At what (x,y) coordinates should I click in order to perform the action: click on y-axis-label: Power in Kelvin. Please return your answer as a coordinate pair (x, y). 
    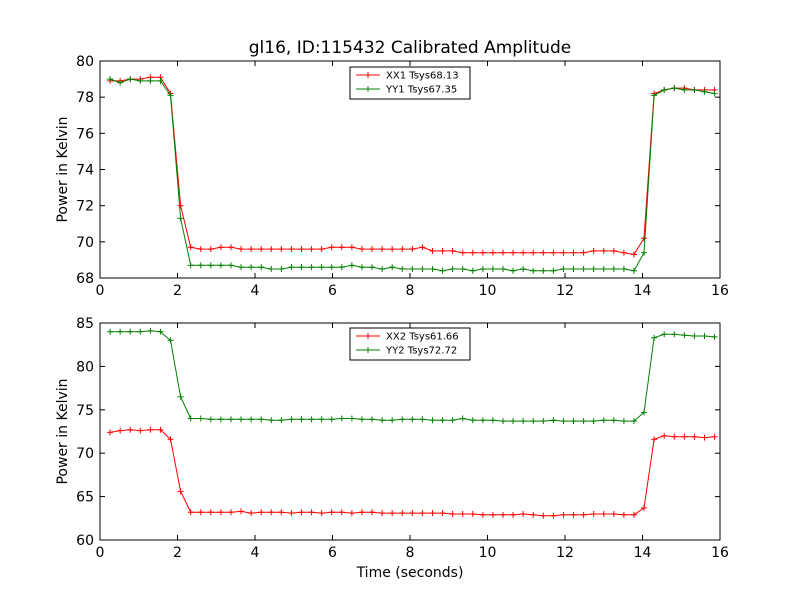
    Looking at the image, I should click on (63, 431).